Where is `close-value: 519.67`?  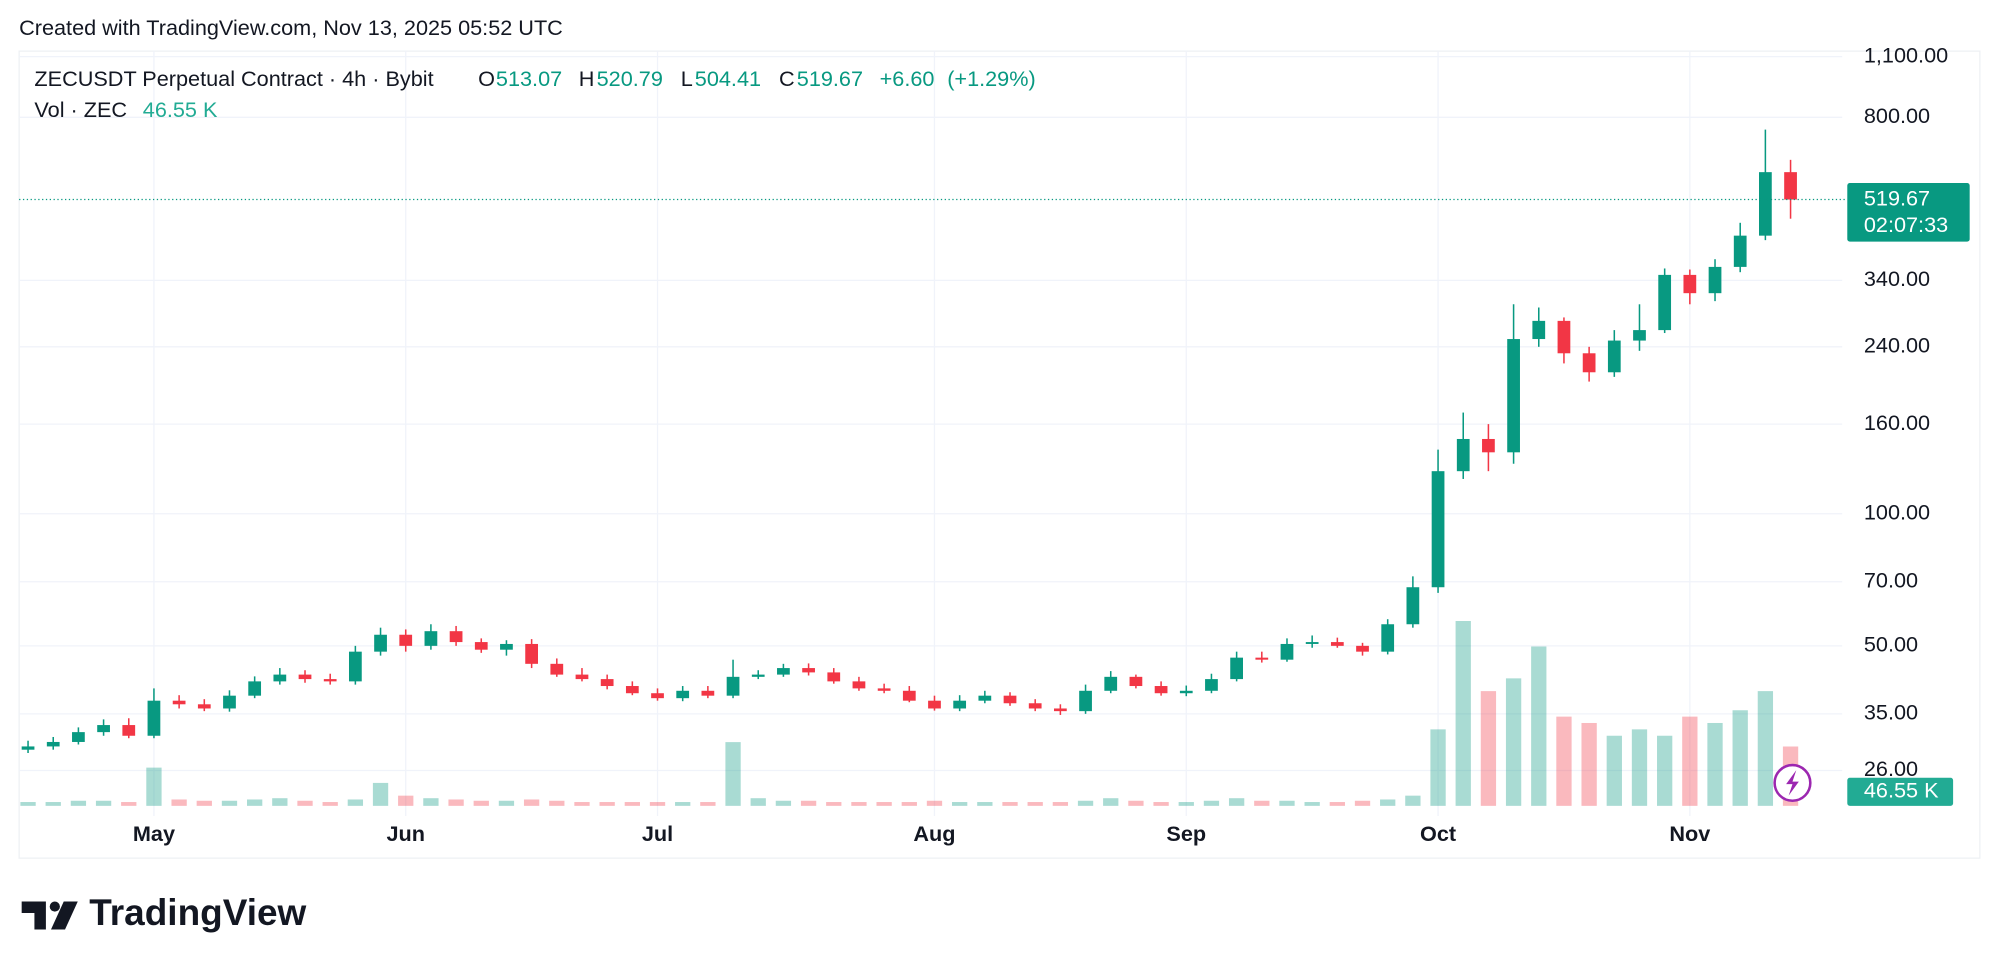 close-value: 519.67 is located at coordinates (830, 78).